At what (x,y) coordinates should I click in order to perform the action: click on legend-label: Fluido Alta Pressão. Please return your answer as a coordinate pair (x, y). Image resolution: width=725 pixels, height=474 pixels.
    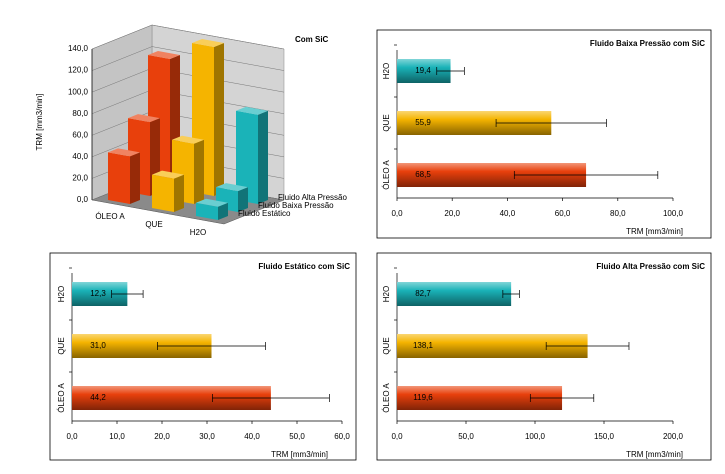
    Looking at the image, I should click on (312, 197).